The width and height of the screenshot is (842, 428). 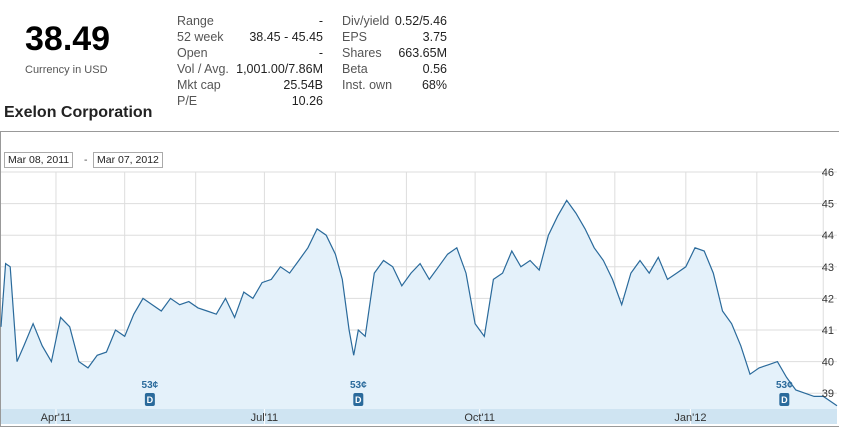 I want to click on stat-label: Mkt cap, so click(x=199, y=85).